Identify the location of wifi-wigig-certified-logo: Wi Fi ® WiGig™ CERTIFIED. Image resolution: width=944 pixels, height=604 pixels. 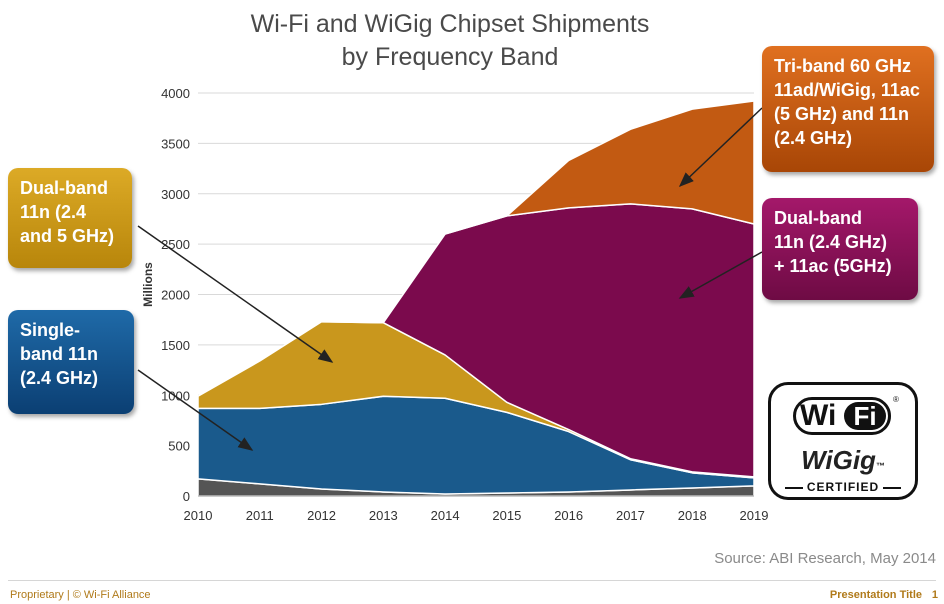
(843, 441).